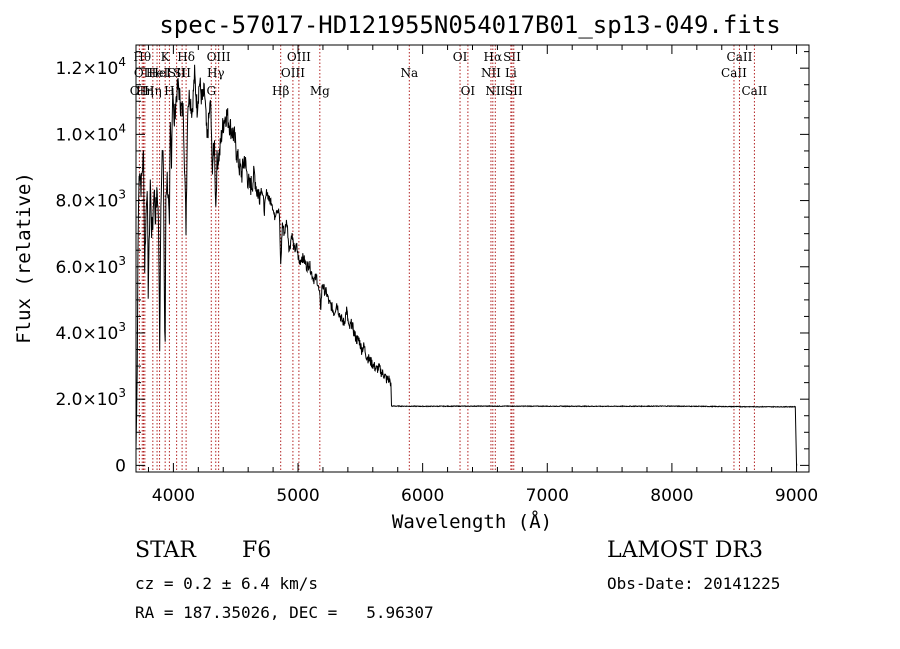 This screenshot has width=900, height=649. I want to click on y-tick-label-1: 2.0×10³, so click(90, 398).